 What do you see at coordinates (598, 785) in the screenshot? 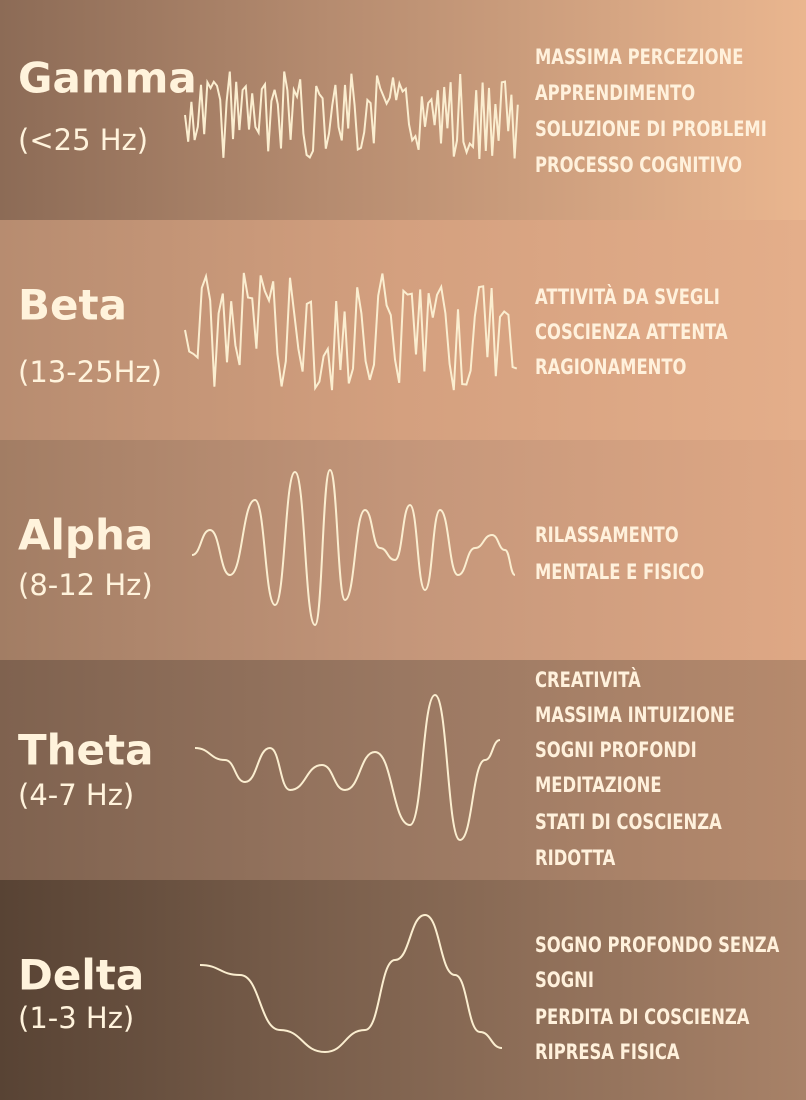
I see `band-description: MEDITAZIONE` at bounding box center [598, 785].